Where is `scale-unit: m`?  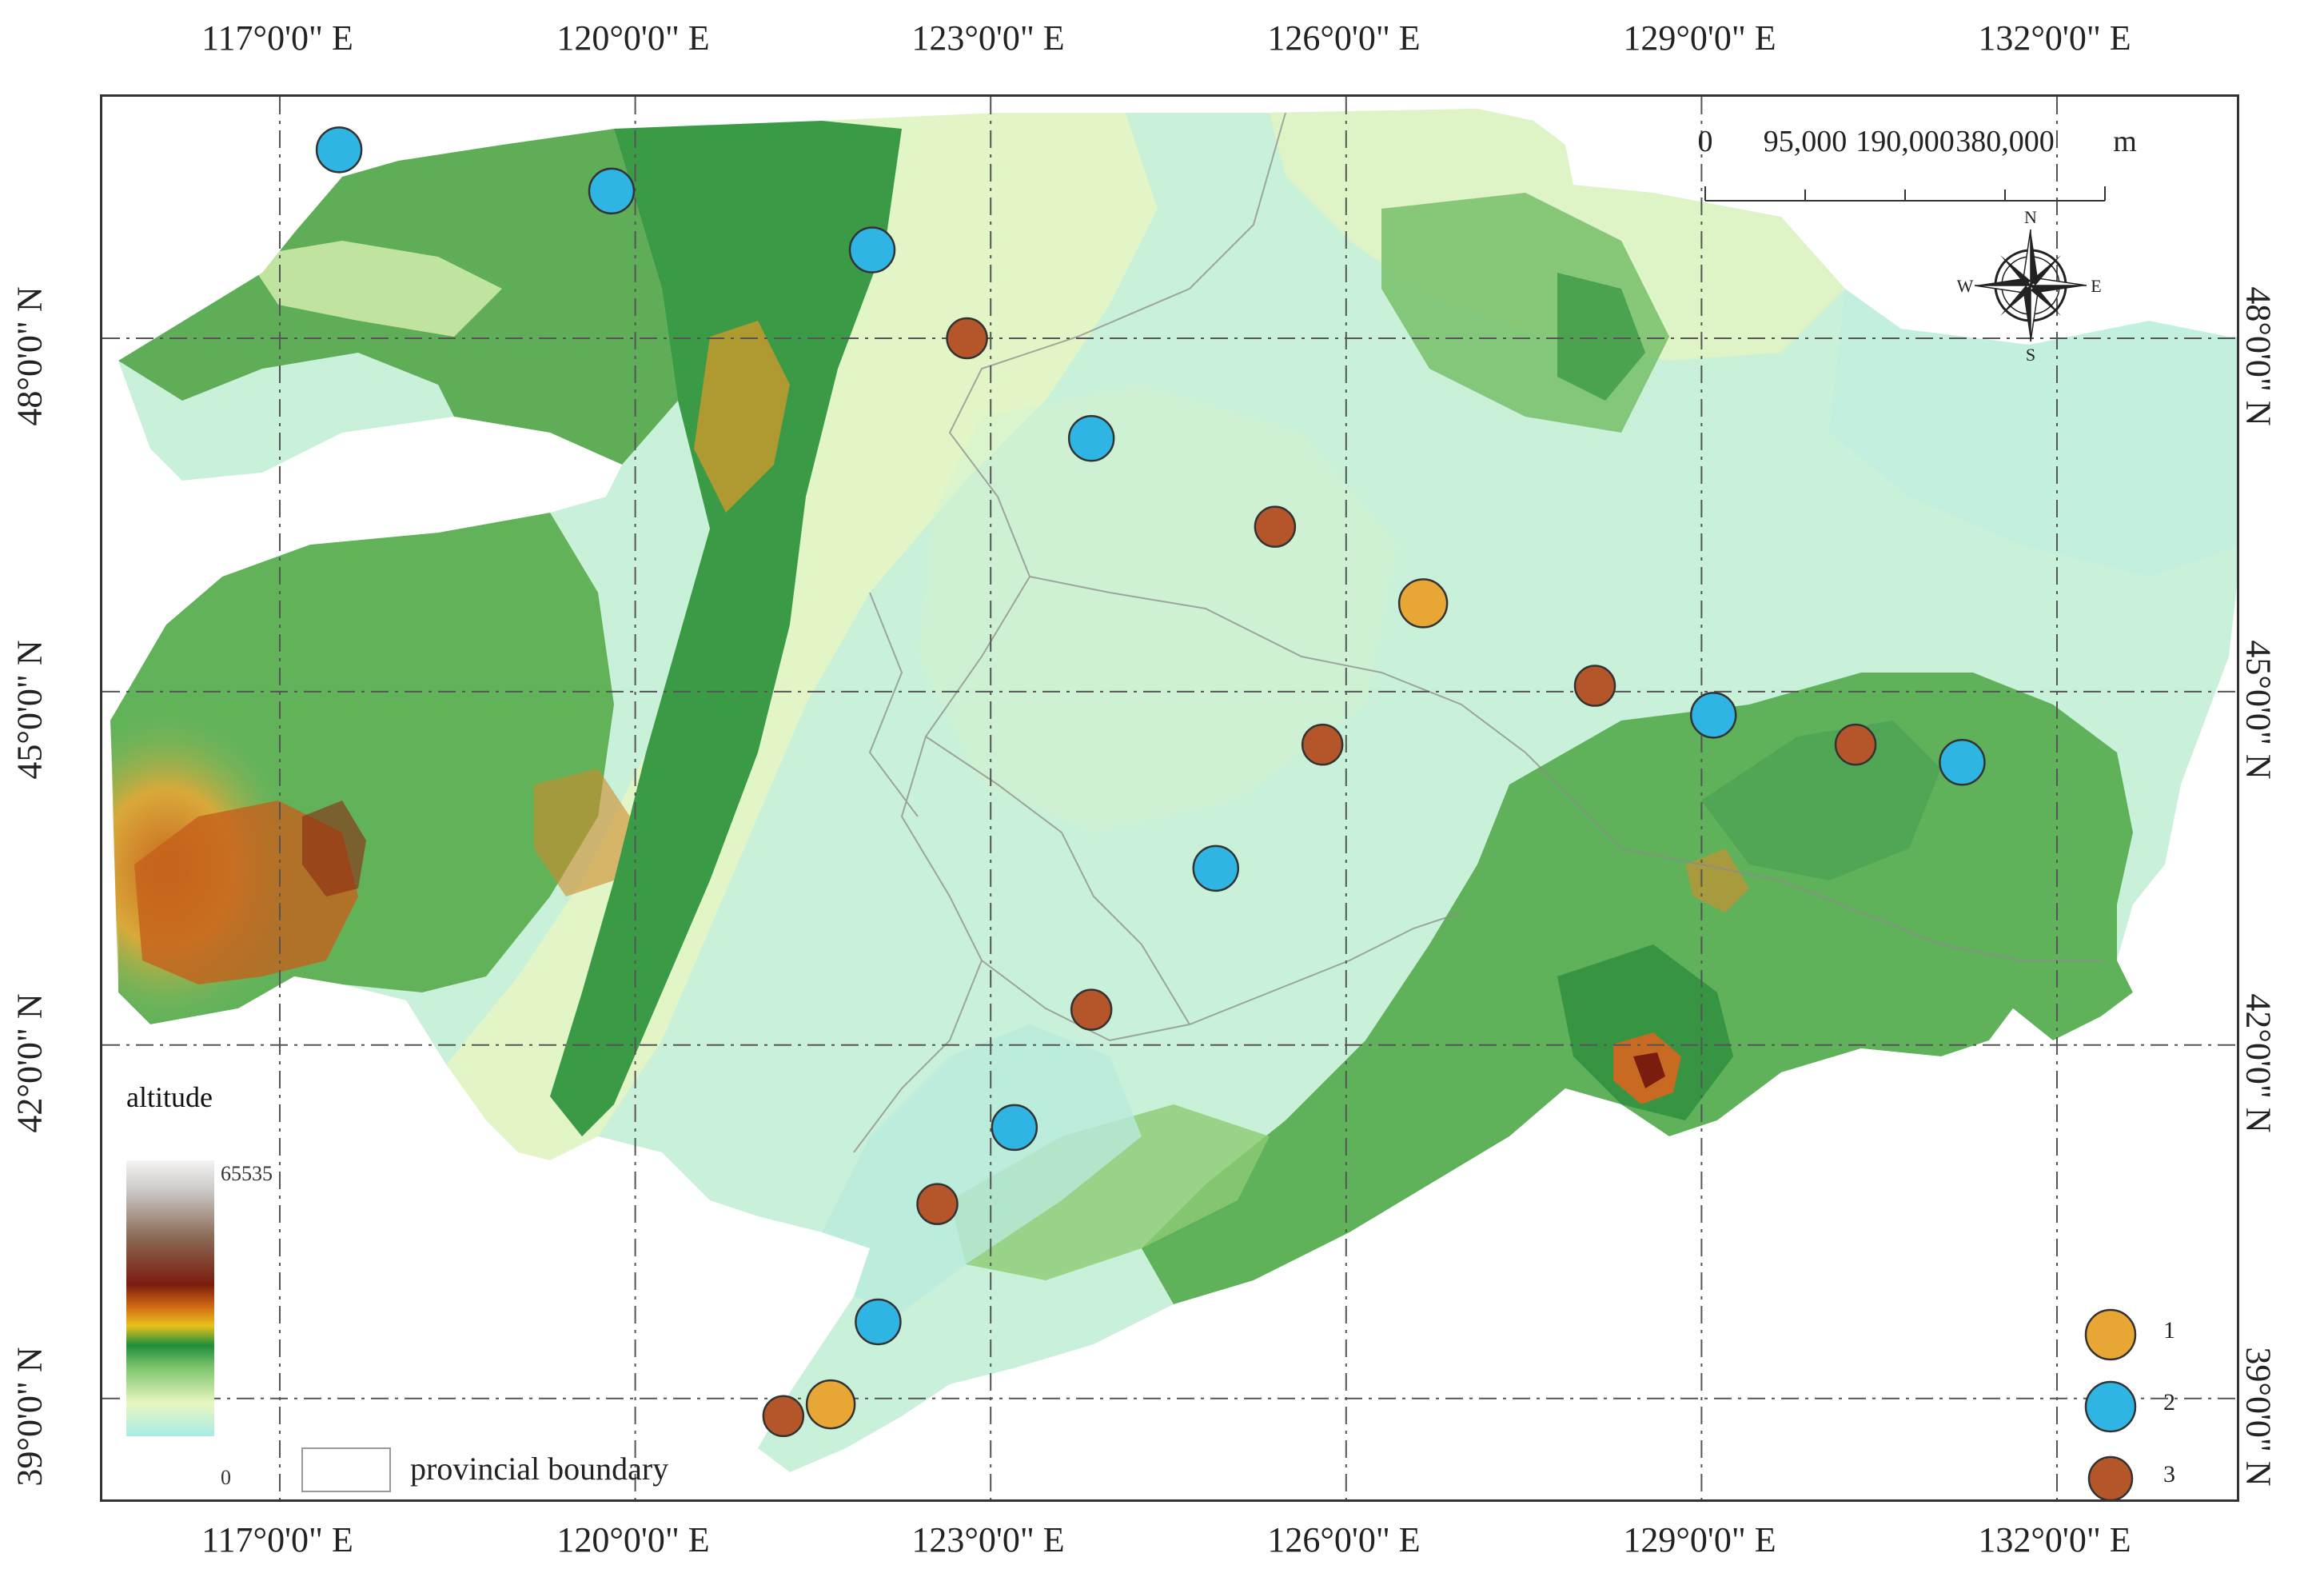 scale-unit: m is located at coordinates (2125, 141).